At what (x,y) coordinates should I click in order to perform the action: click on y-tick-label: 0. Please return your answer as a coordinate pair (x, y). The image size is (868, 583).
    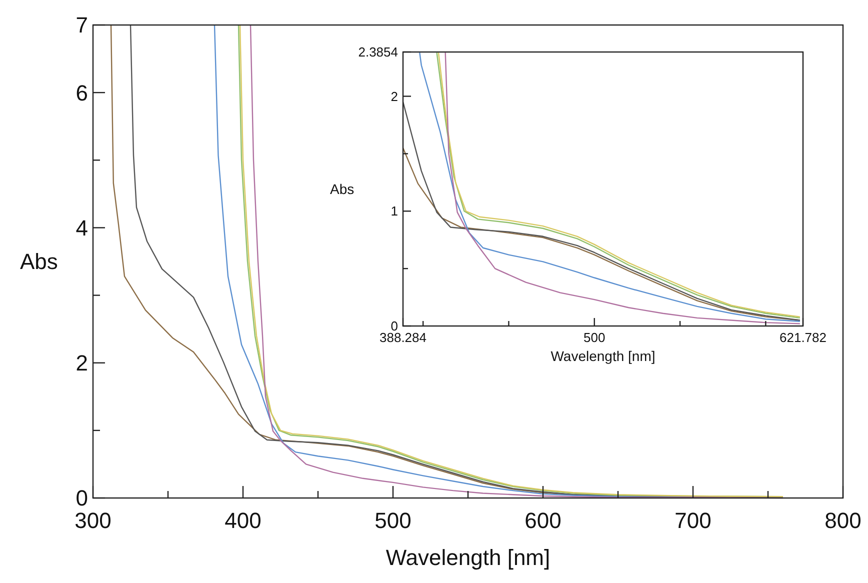
    Looking at the image, I should click on (82, 498).